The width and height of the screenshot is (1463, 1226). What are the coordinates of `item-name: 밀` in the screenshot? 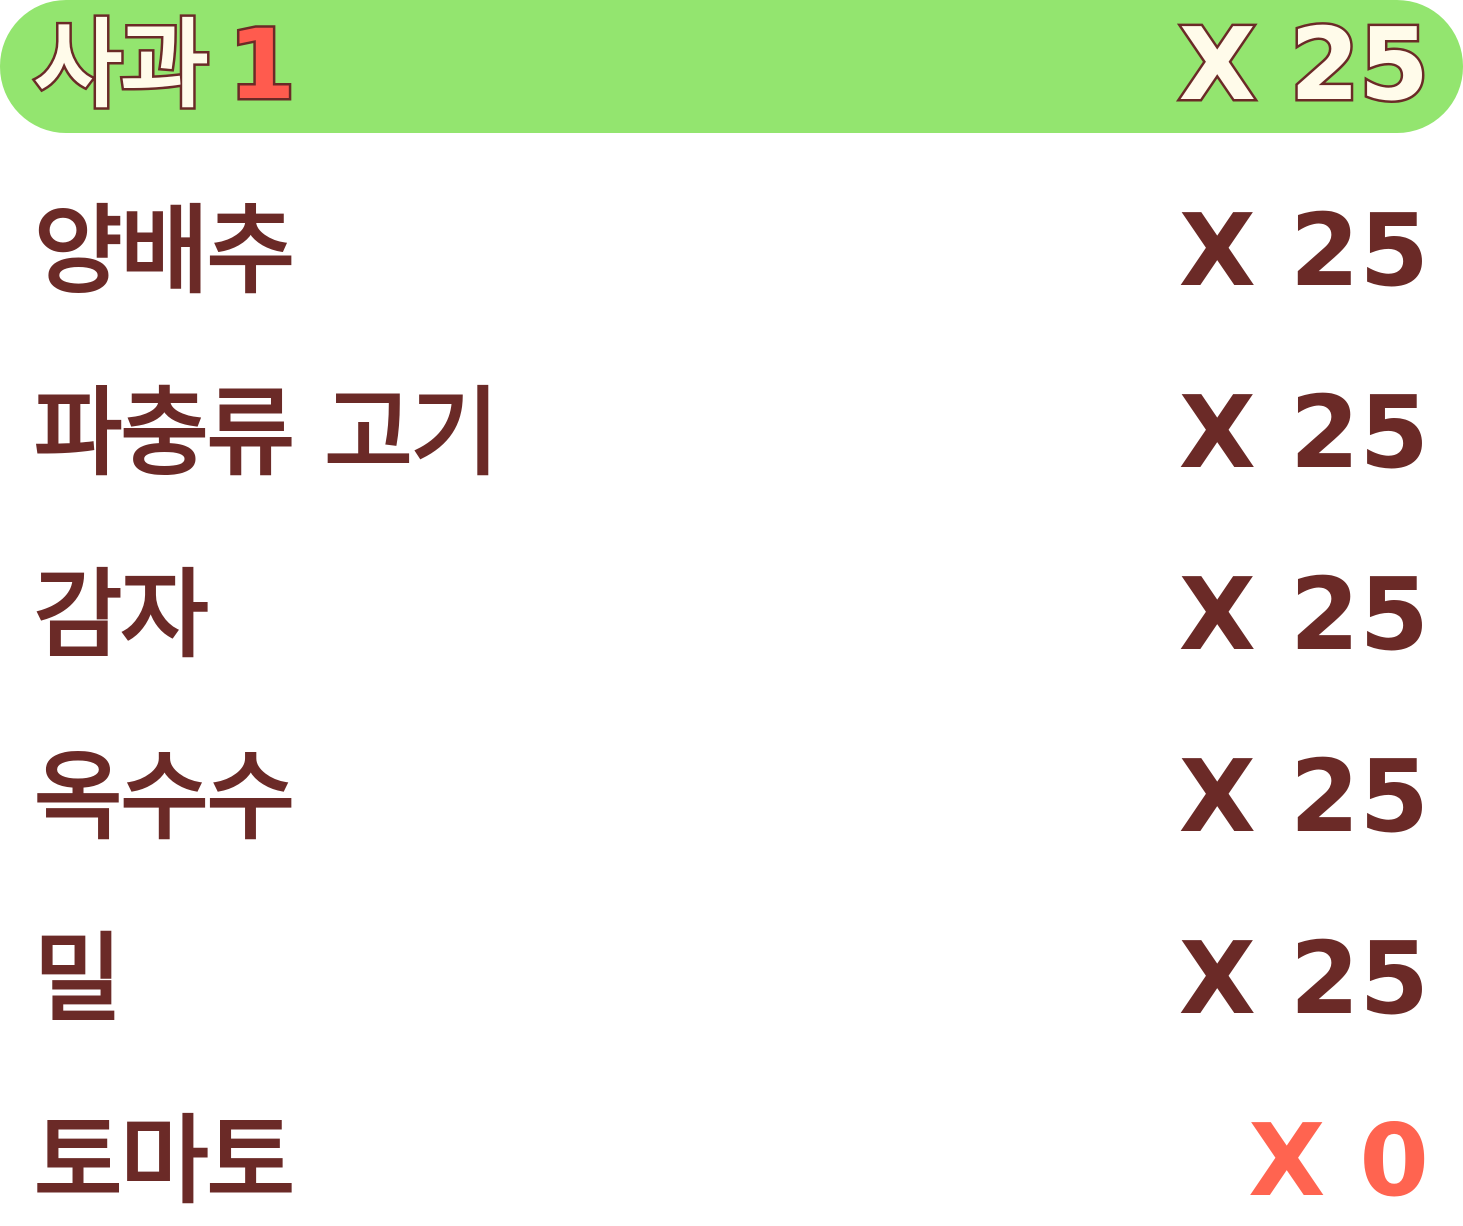 It's located at (78, 979).